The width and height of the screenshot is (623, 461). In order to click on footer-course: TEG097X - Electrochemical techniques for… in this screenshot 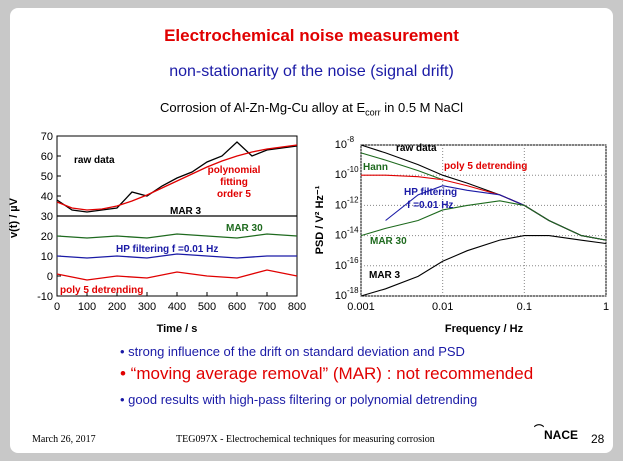, I will do `click(305, 439)`.